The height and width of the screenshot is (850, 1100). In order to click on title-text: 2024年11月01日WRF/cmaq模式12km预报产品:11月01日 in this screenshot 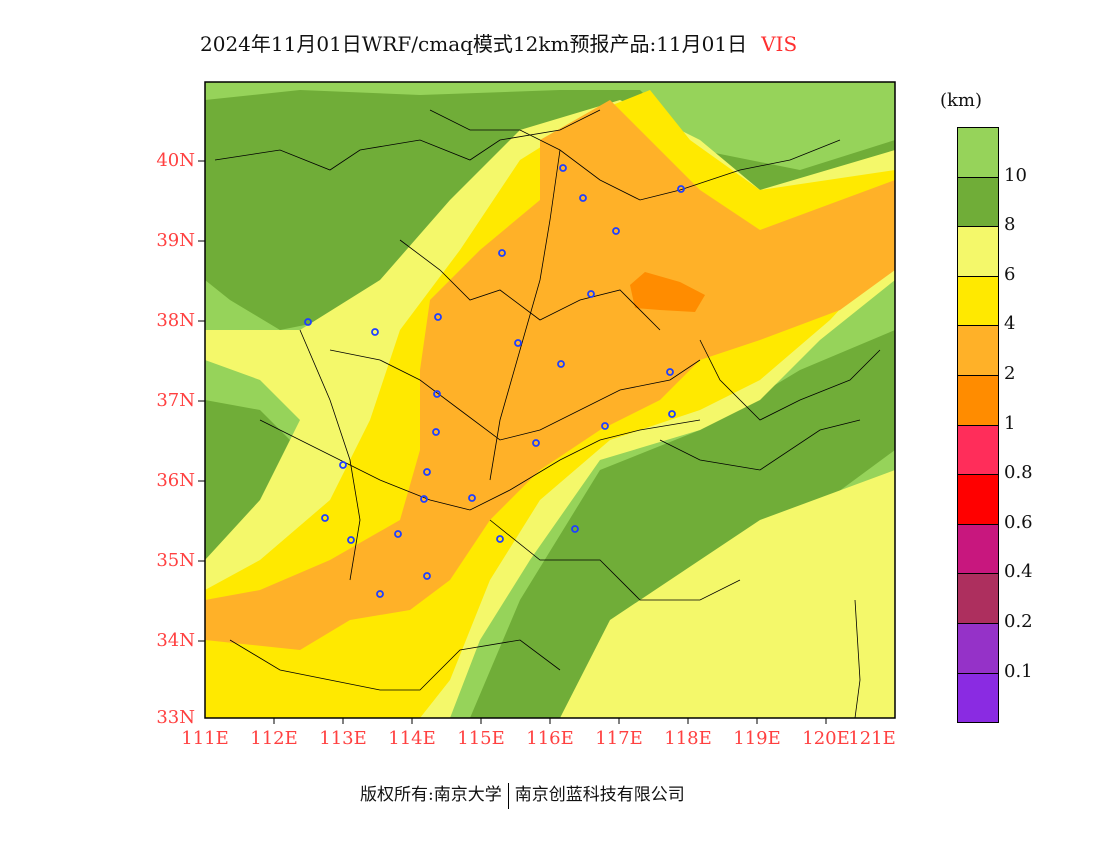, I will do `click(474, 44)`.